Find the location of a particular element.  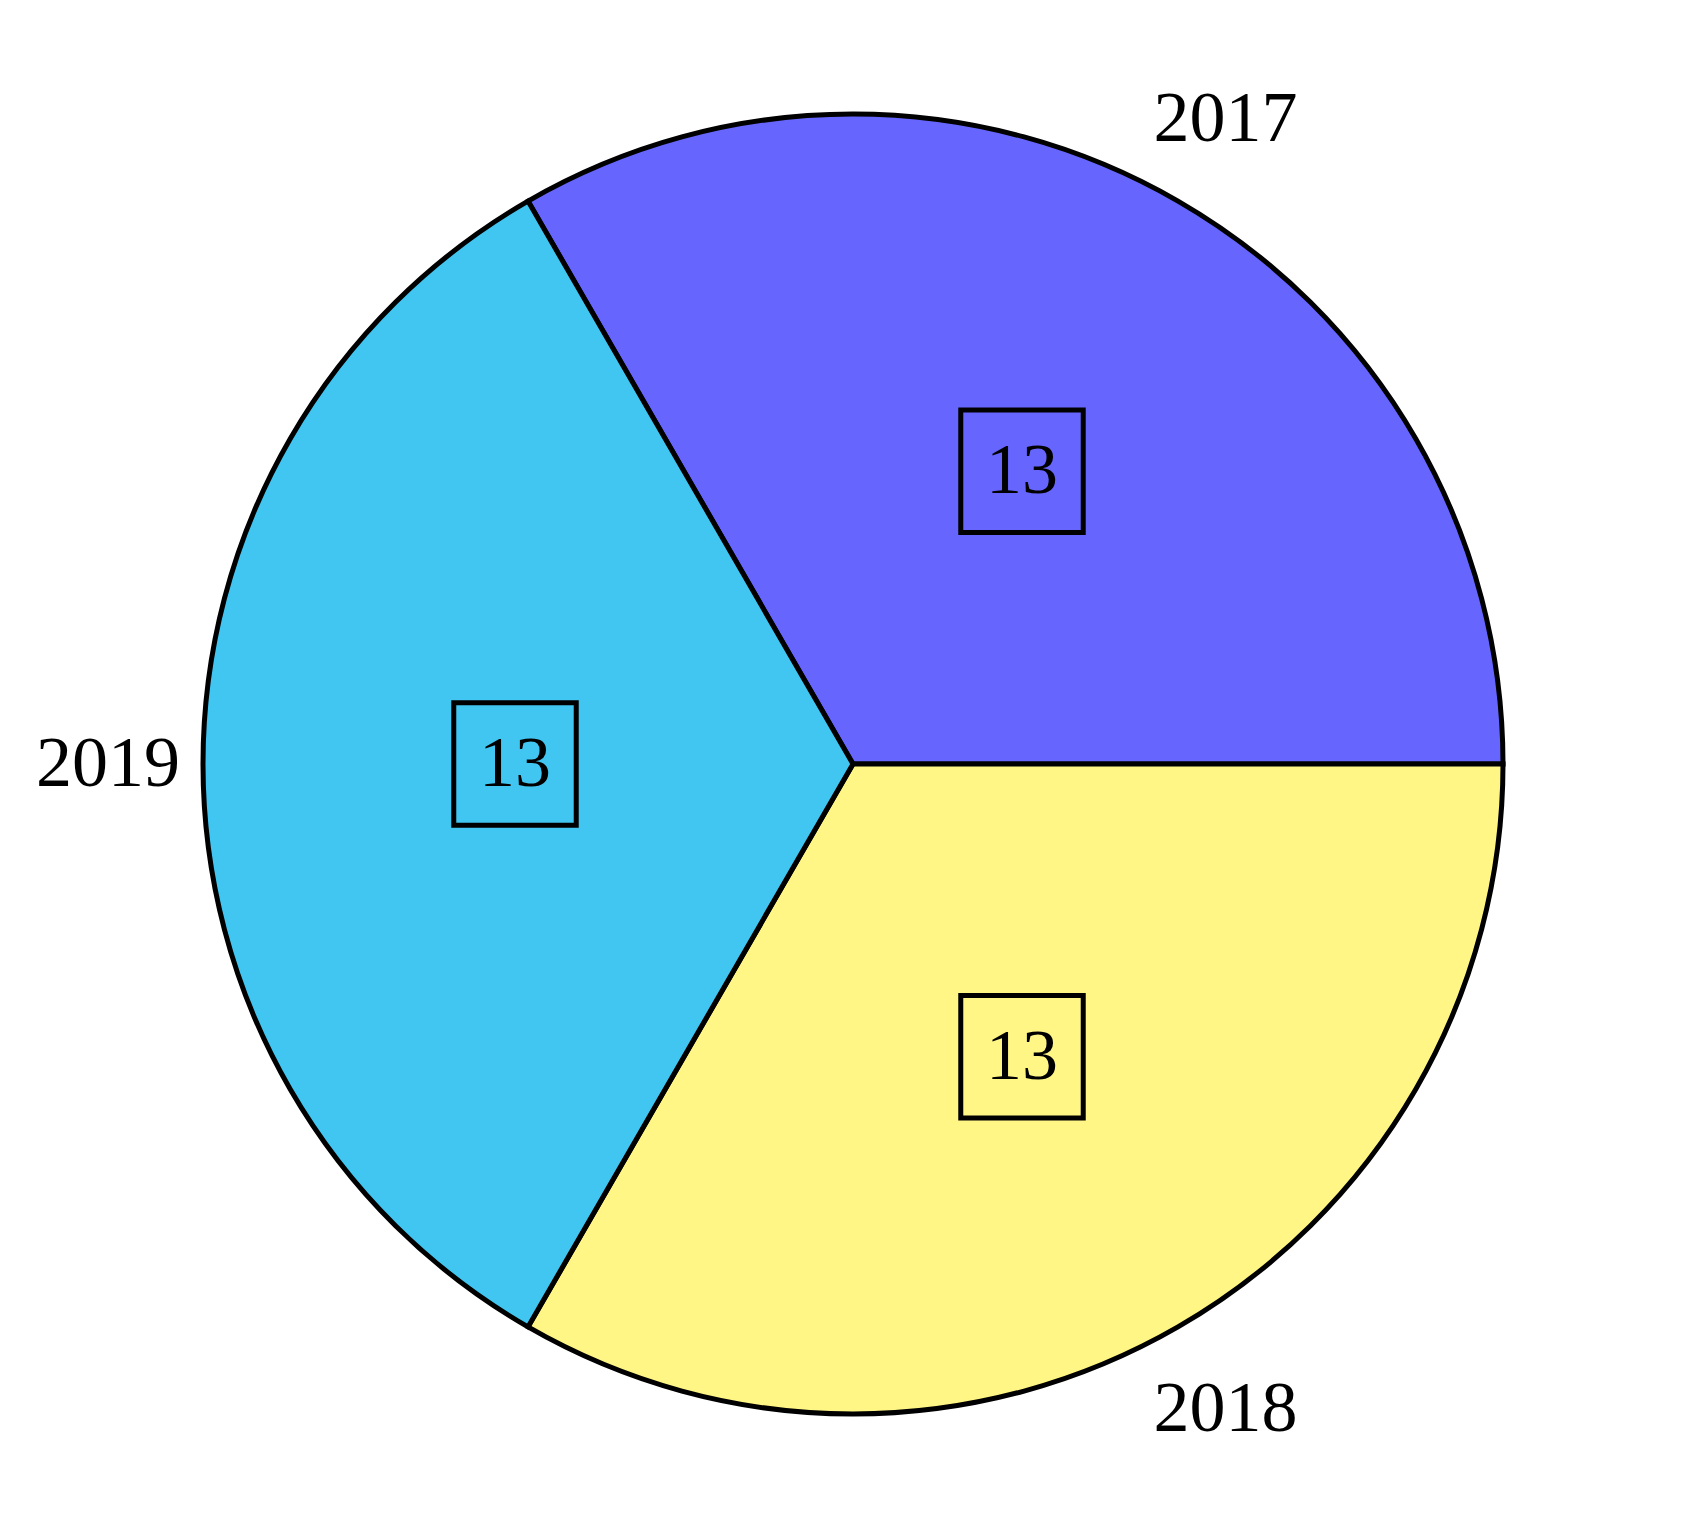

slice-label: 2018 is located at coordinates (1225, 1407).